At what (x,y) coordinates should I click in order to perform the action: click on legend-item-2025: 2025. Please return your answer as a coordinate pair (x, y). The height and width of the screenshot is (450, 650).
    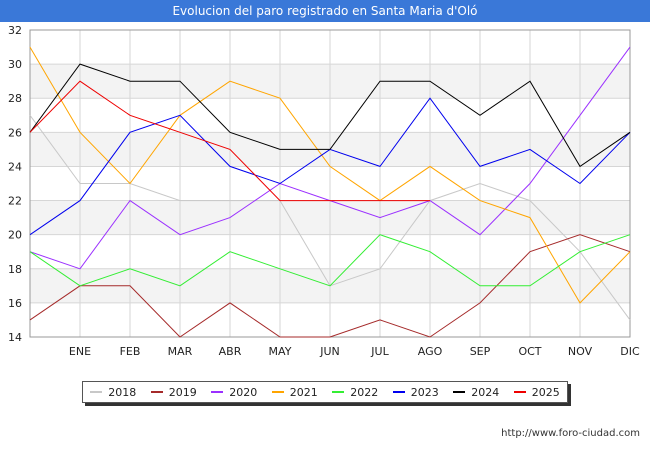
    Looking at the image, I should click on (536, 392).